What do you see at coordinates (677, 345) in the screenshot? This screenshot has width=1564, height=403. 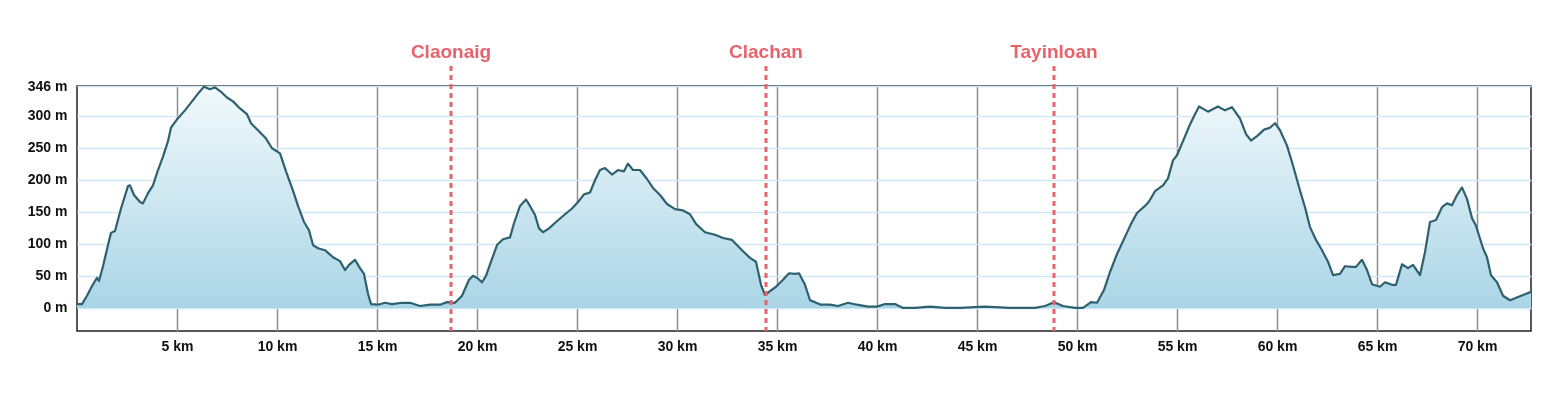 I see `x-tick-label: 30 km` at bounding box center [677, 345].